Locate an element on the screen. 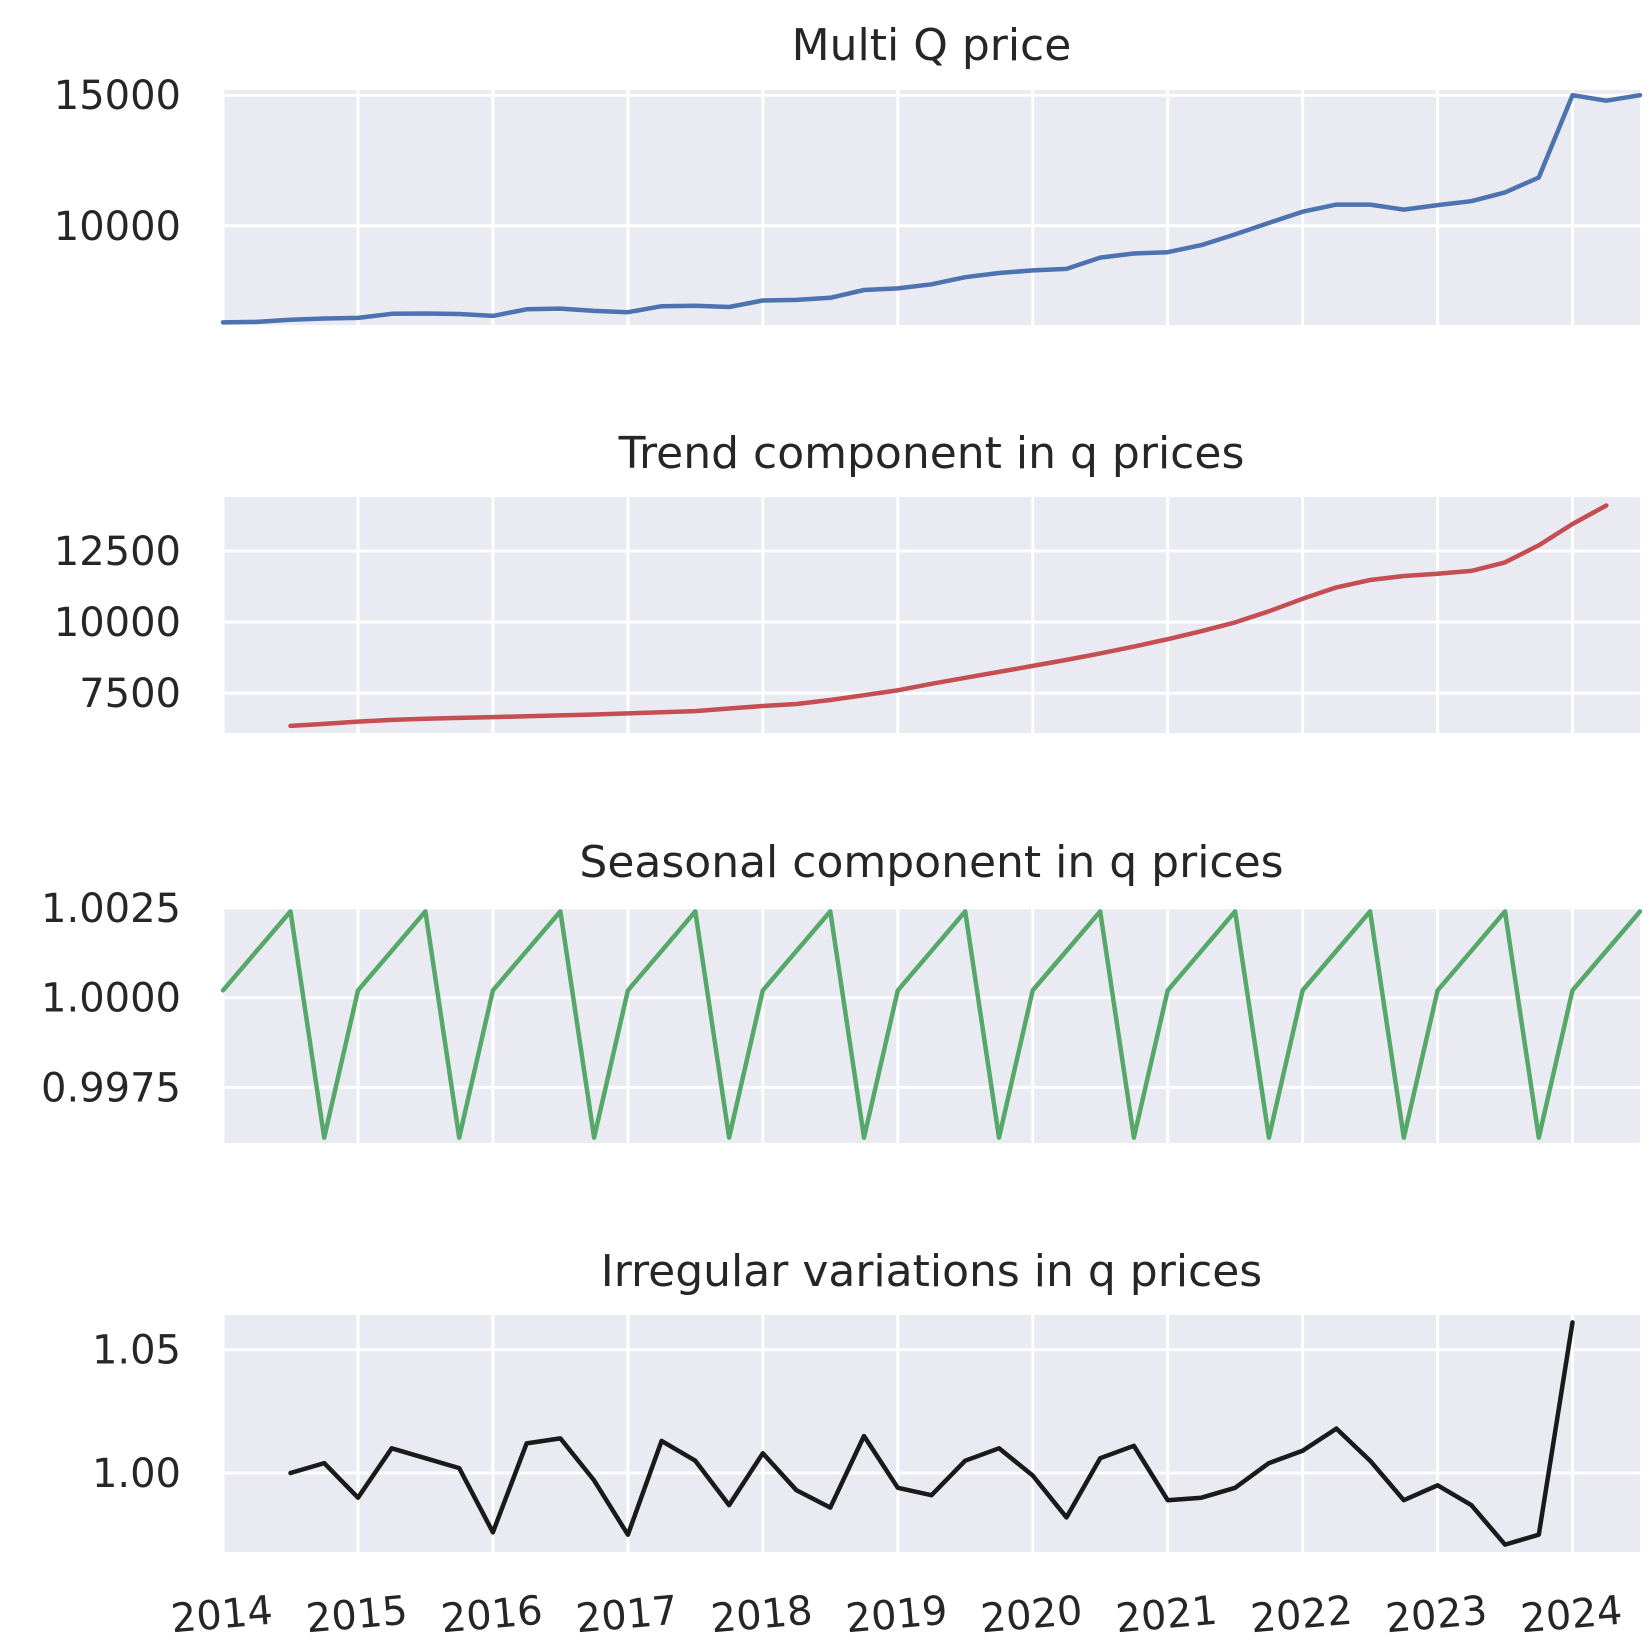 The width and height of the screenshot is (1650, 1650). x-tick-label: 2014 is located at coordinates (221, 1615).